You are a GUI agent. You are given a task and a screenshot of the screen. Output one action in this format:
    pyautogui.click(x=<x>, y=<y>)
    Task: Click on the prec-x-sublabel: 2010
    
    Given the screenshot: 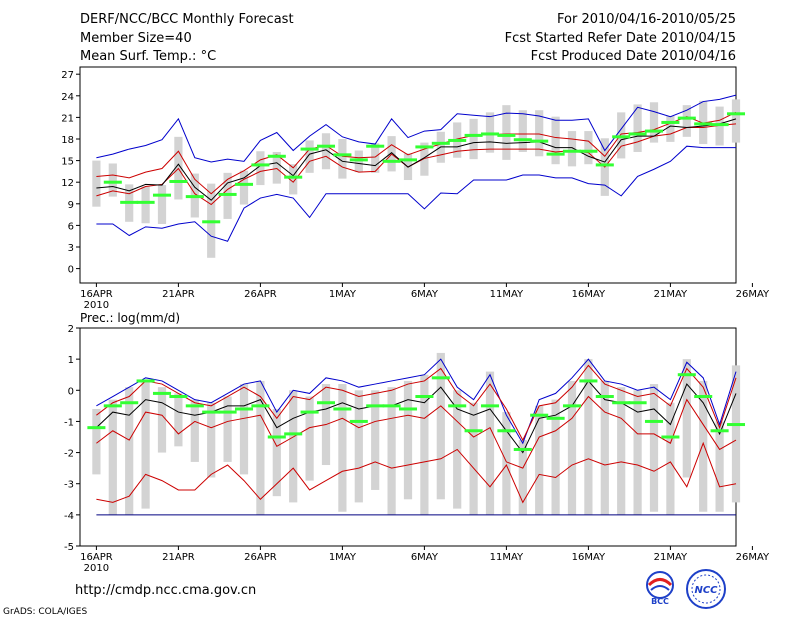 What is the action you would take?
    pyautogui.click(x=96, y=568)
    